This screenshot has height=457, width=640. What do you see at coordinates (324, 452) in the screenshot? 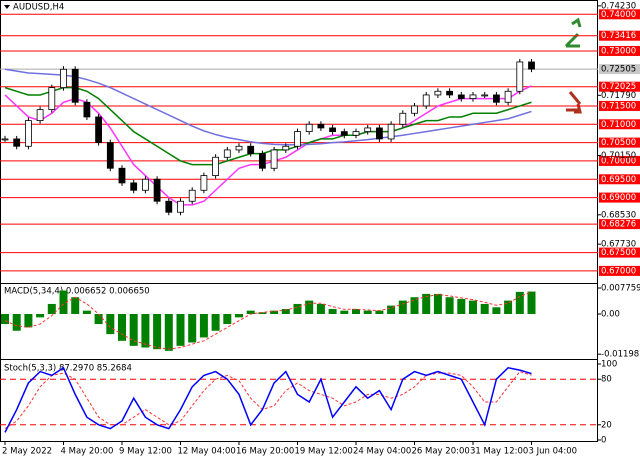
I see `x-tick-label: 19 May 12:00` at bounding box center [324, 452].